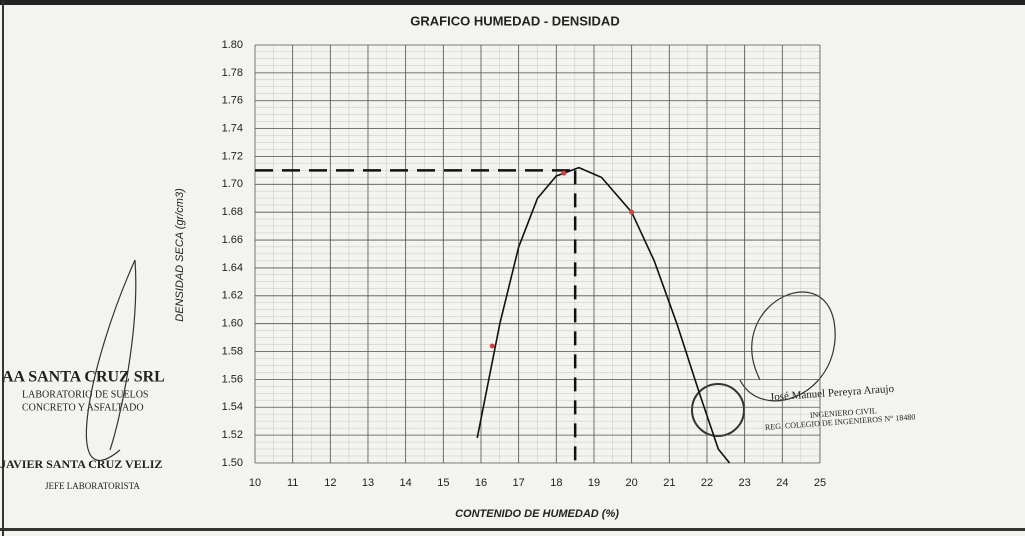  I want to click on y-axis-label: DENSIDAD SECA (gr/cm3), so click(180, 255).